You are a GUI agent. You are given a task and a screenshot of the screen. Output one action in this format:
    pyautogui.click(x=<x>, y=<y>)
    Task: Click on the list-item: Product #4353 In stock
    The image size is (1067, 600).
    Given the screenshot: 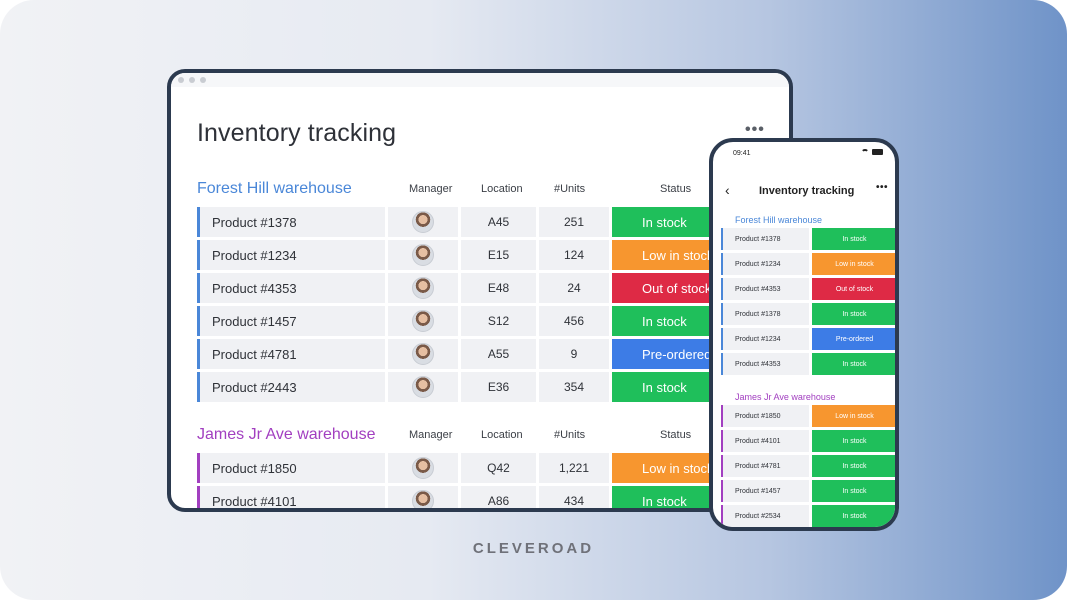 What is the action you would take?
    pyautogui.click(x=808, y=364)
    